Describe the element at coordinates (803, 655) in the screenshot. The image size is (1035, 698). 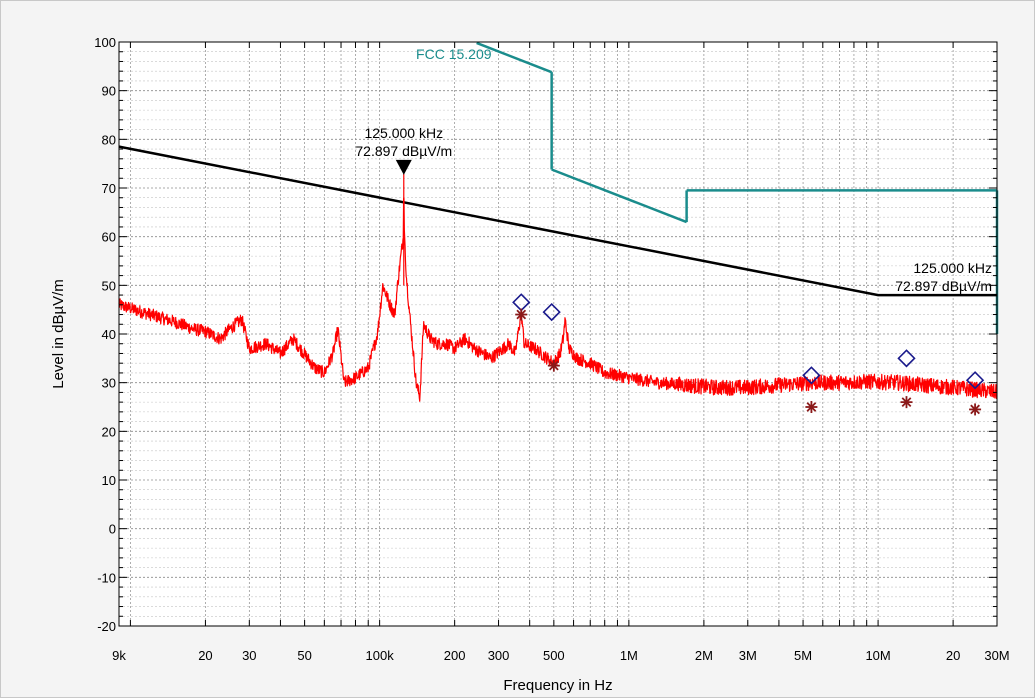
I see `x-tick-label: 5M` at that location.